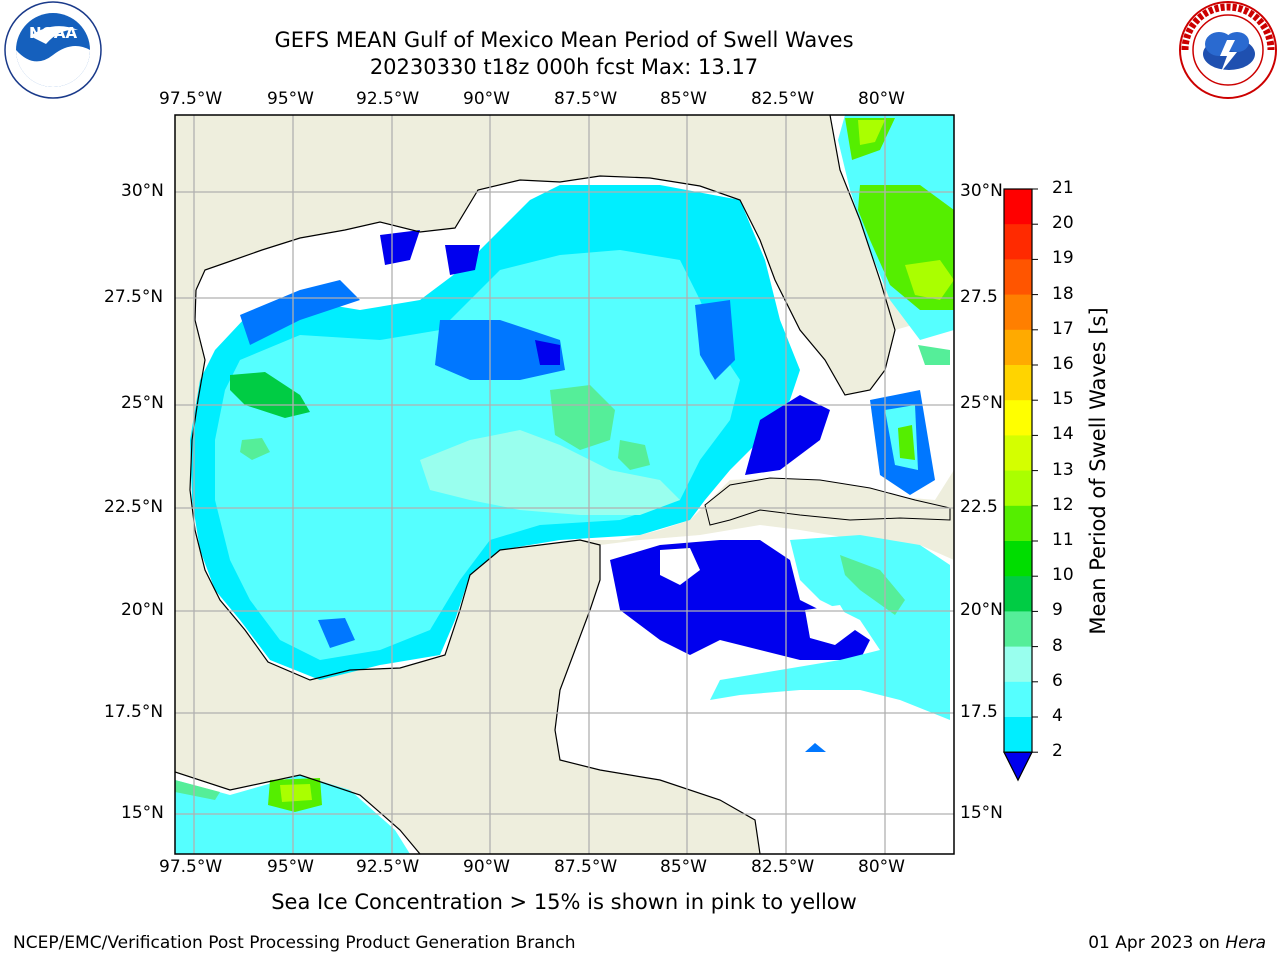 The width and height of the screenshot is (1280, 960). What do you see at coordinates (683, 99) in the screenshot?
I see `lon-label-top-5: 85°W` at bounding box center [683, 99].